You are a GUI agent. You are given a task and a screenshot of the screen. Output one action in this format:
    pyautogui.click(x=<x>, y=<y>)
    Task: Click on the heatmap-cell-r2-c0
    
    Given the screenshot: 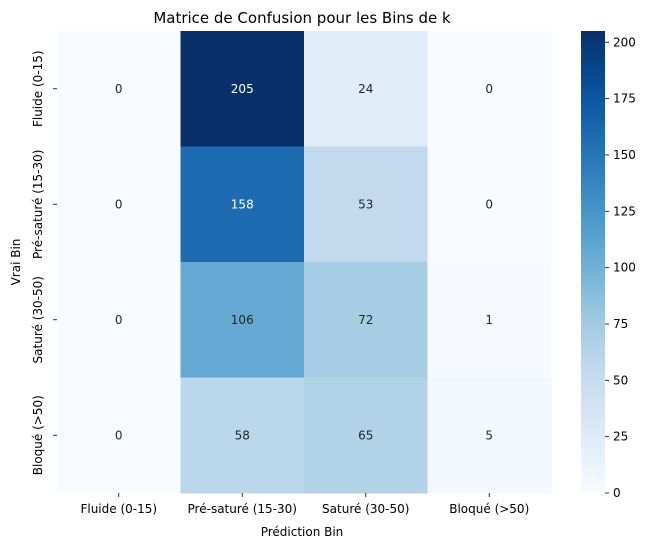 What is the action you would take?
    pyautogui.click(x=119, y=320)
    